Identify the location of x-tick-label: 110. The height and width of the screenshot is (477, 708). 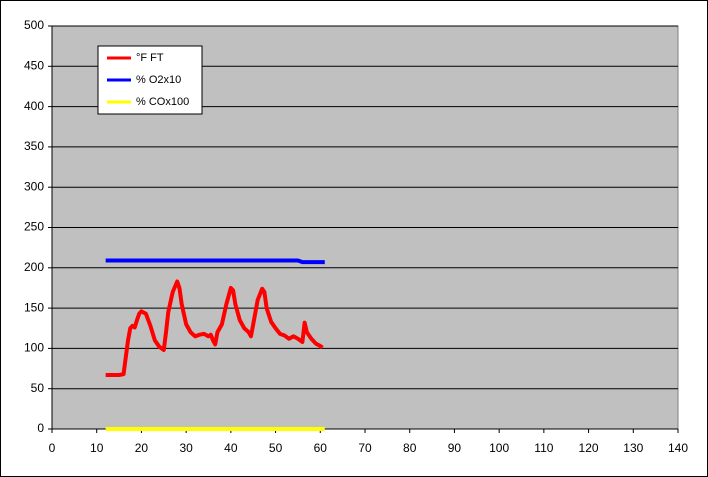
(543, 448).